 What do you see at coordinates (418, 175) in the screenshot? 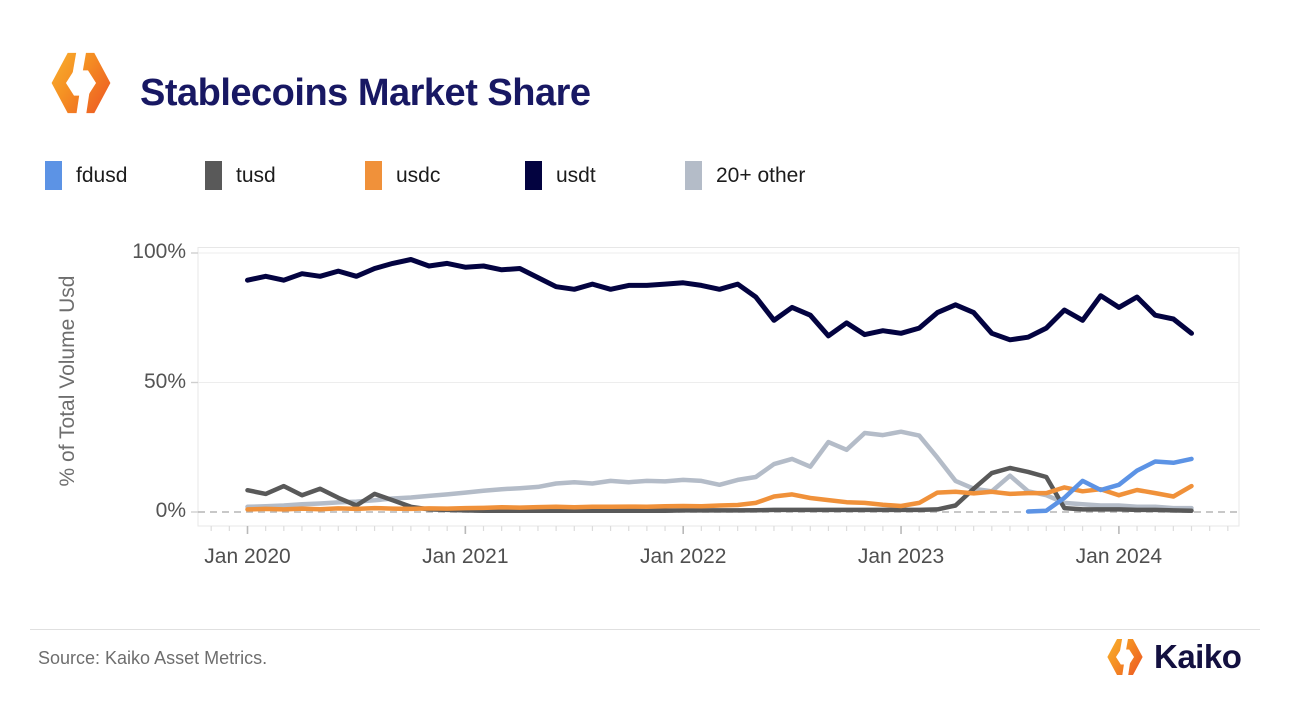
I see `legend-label: usdc` at bounding box center [418, 175].